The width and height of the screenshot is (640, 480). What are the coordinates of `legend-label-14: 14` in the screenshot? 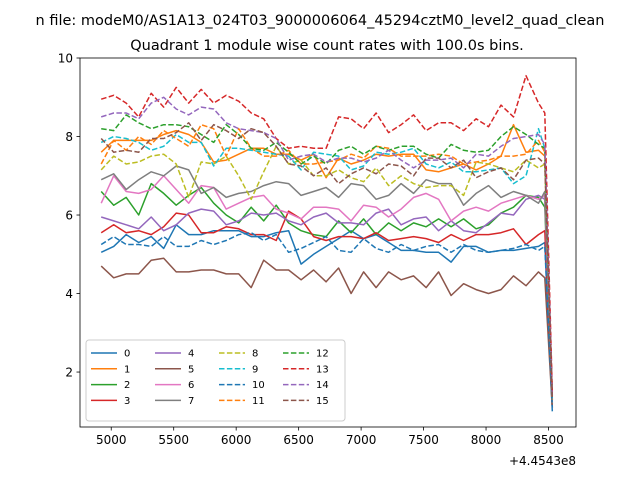 It's located at (322, 385).